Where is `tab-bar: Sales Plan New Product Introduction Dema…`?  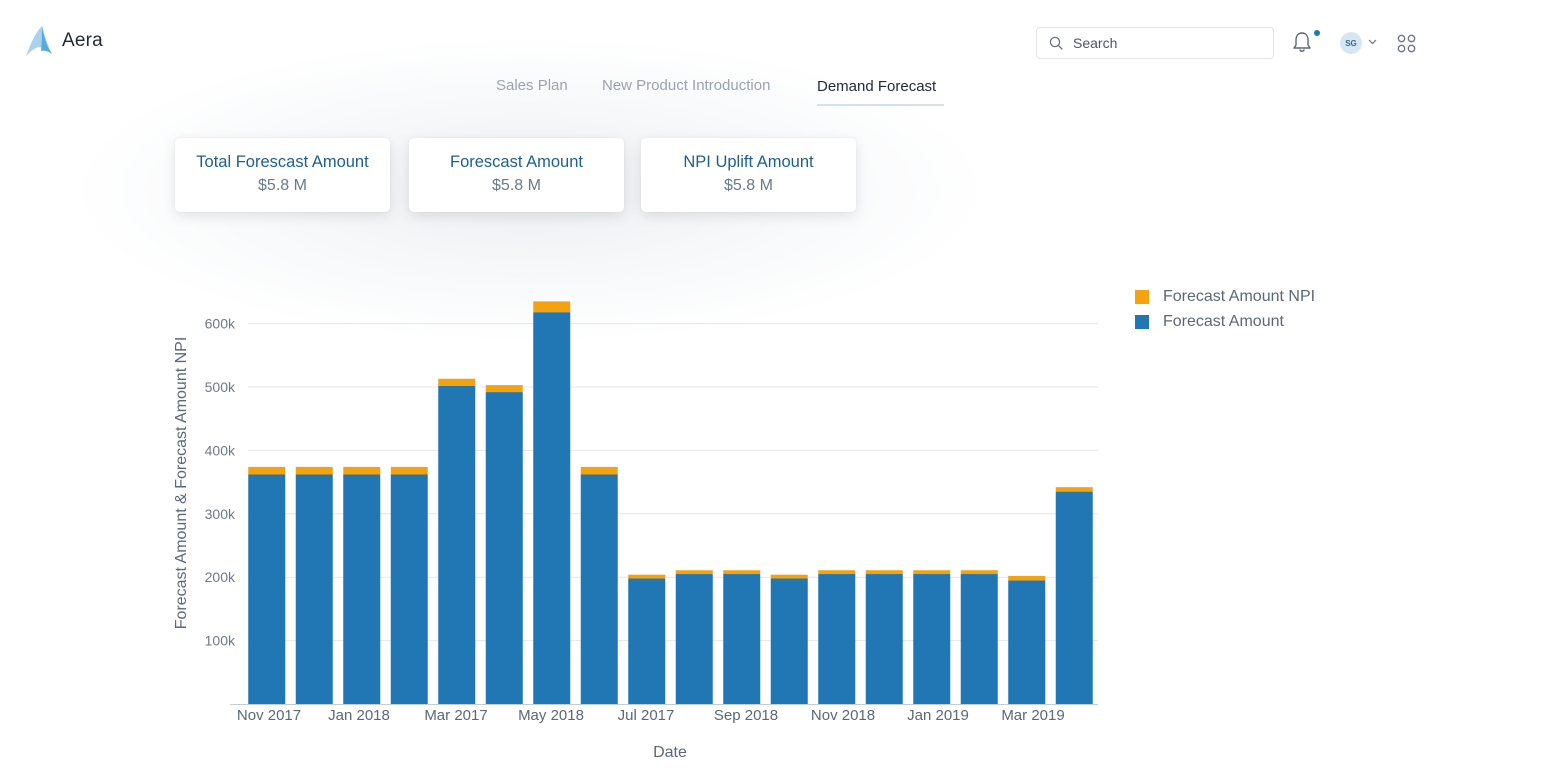 tab-bar: Sales Plan New Product Introduction Dema… is located at coordinates (775, 92).